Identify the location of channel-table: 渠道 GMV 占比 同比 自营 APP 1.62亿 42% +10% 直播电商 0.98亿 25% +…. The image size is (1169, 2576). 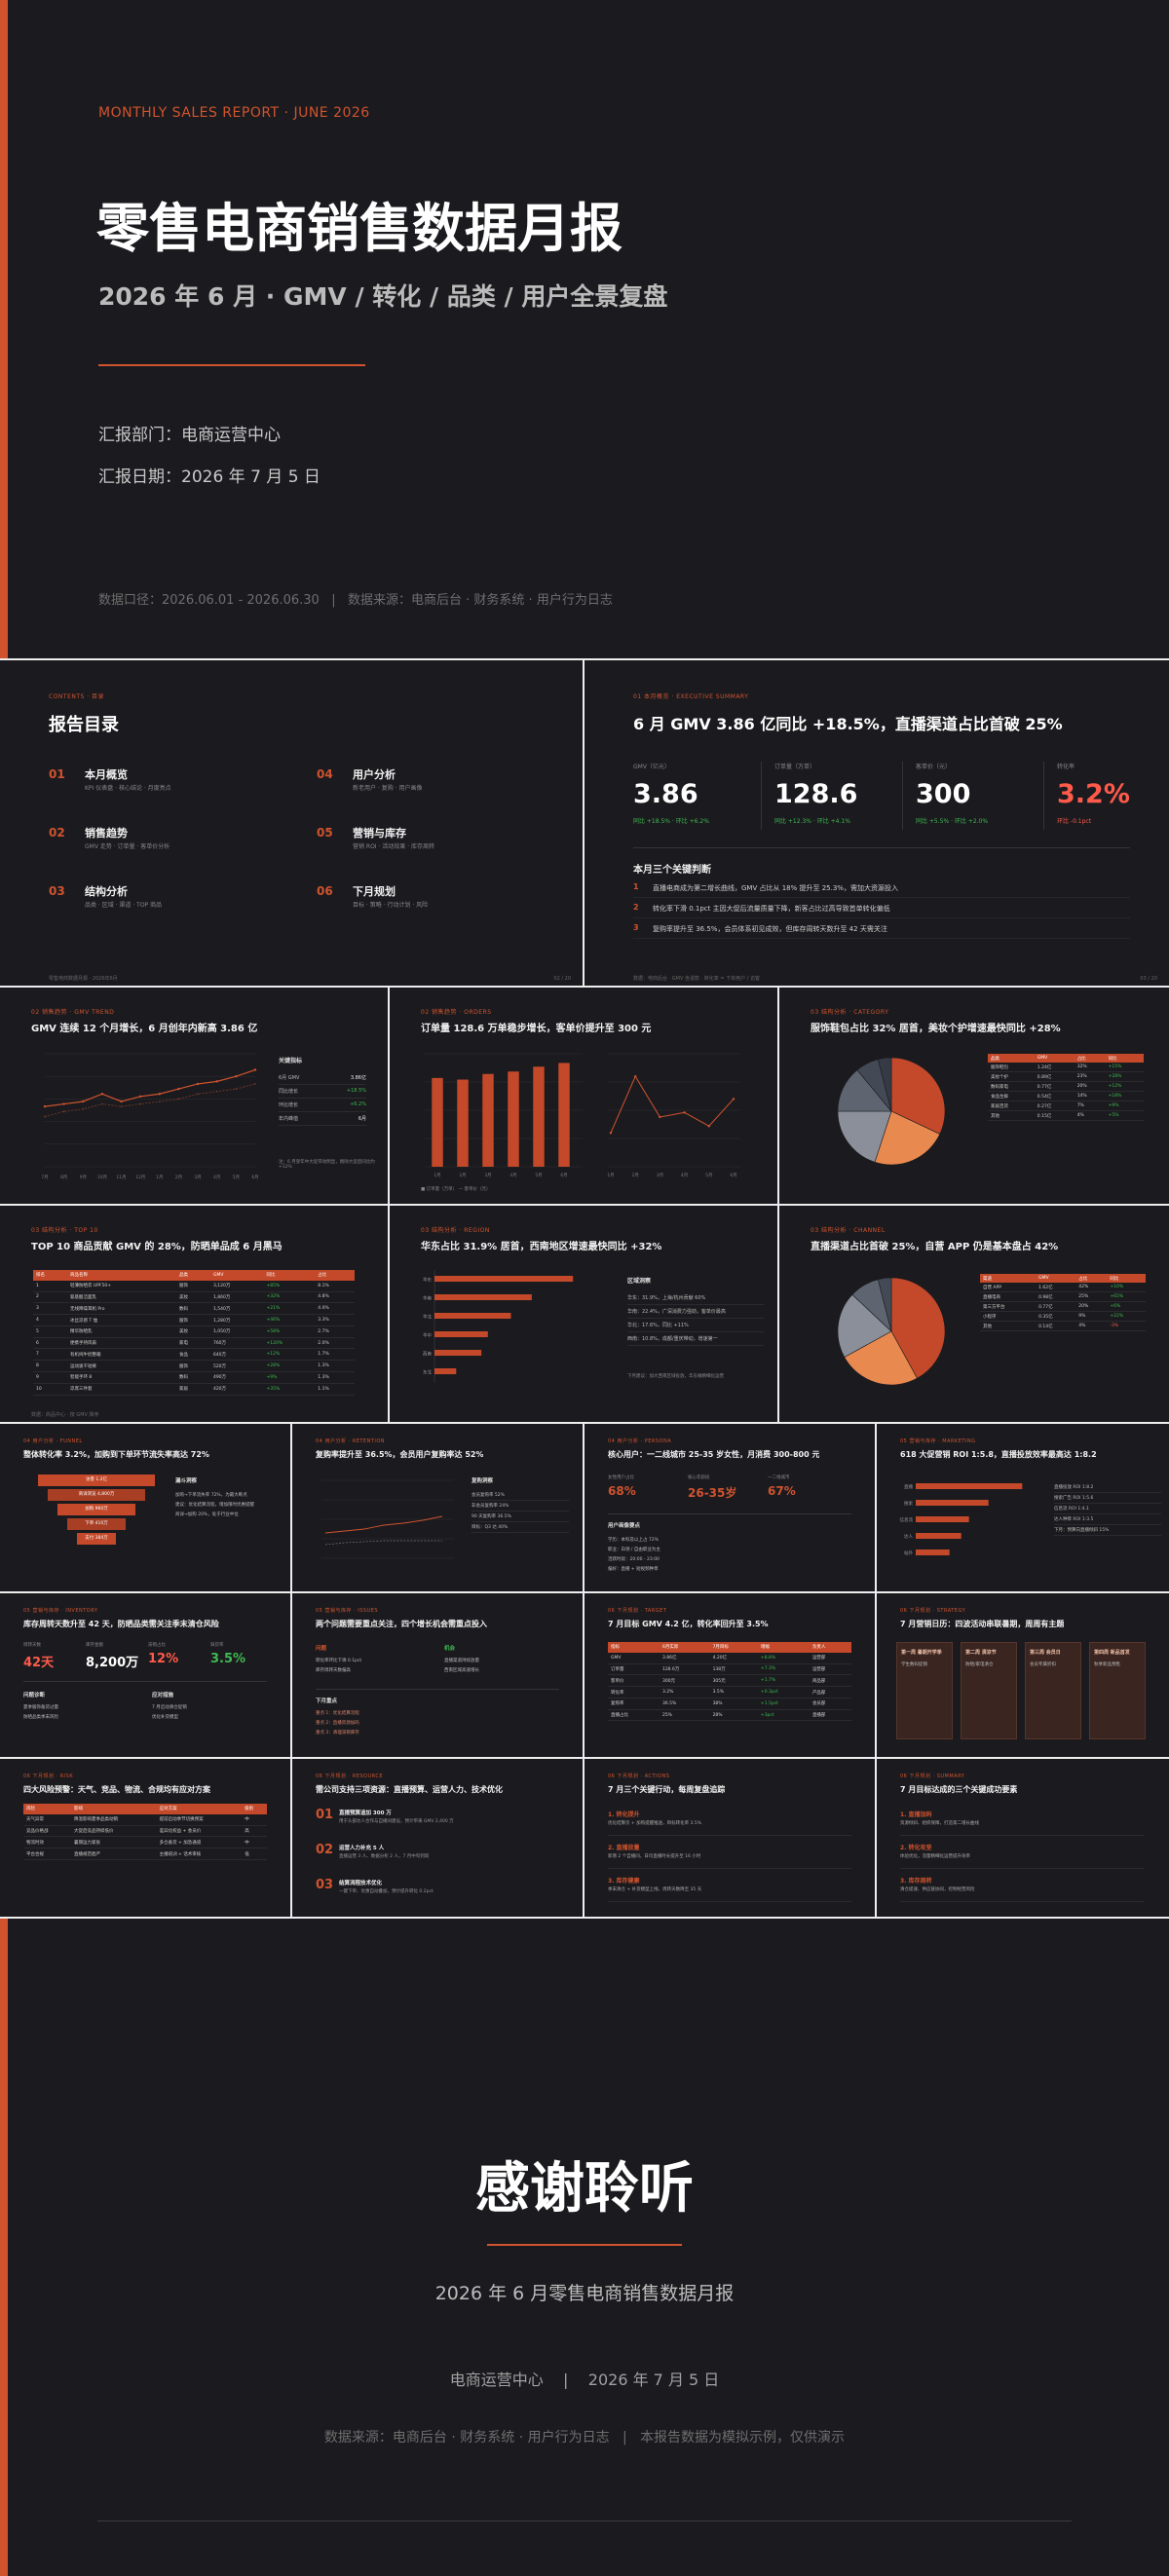
(1063, 1302).